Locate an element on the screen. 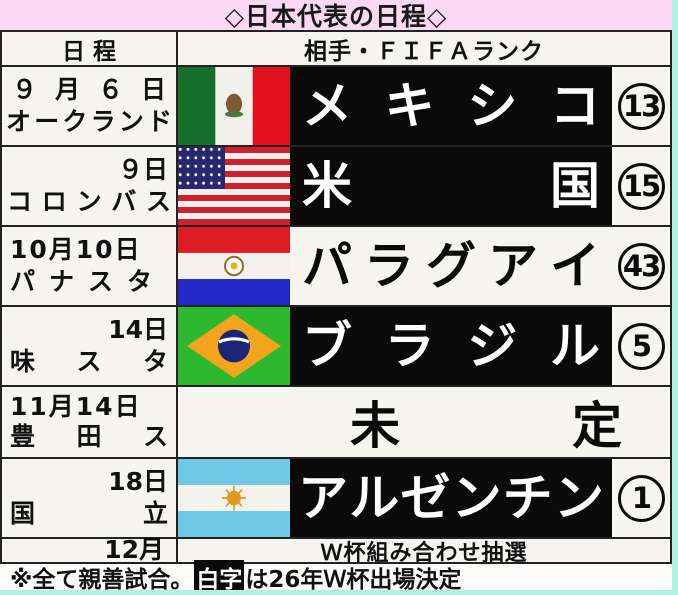  date-cell: 10月10日 パナスタ is located at coordinates (90, 266).